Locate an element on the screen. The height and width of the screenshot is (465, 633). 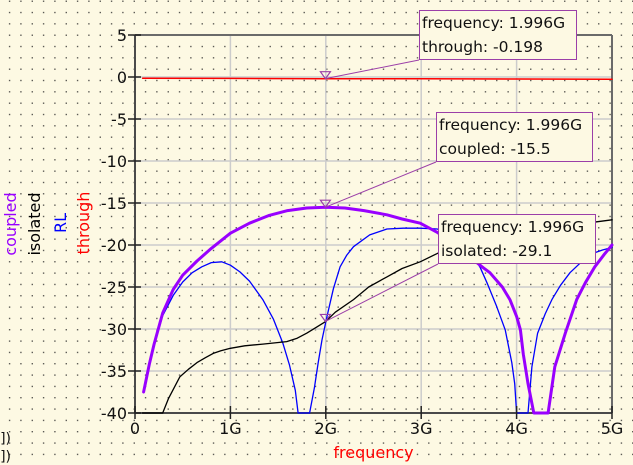
marker-value-text: through: -0.198 is located at coordinates (483, 47).